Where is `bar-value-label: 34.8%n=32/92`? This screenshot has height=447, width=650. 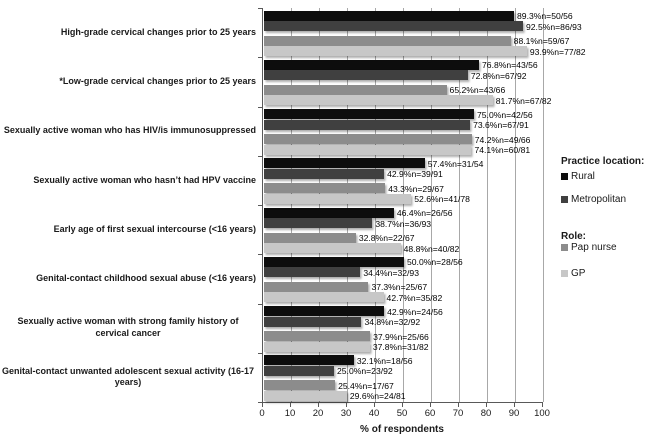 bar-value-label: 34.8%n=32/92 is located at coordinates (392, 322).